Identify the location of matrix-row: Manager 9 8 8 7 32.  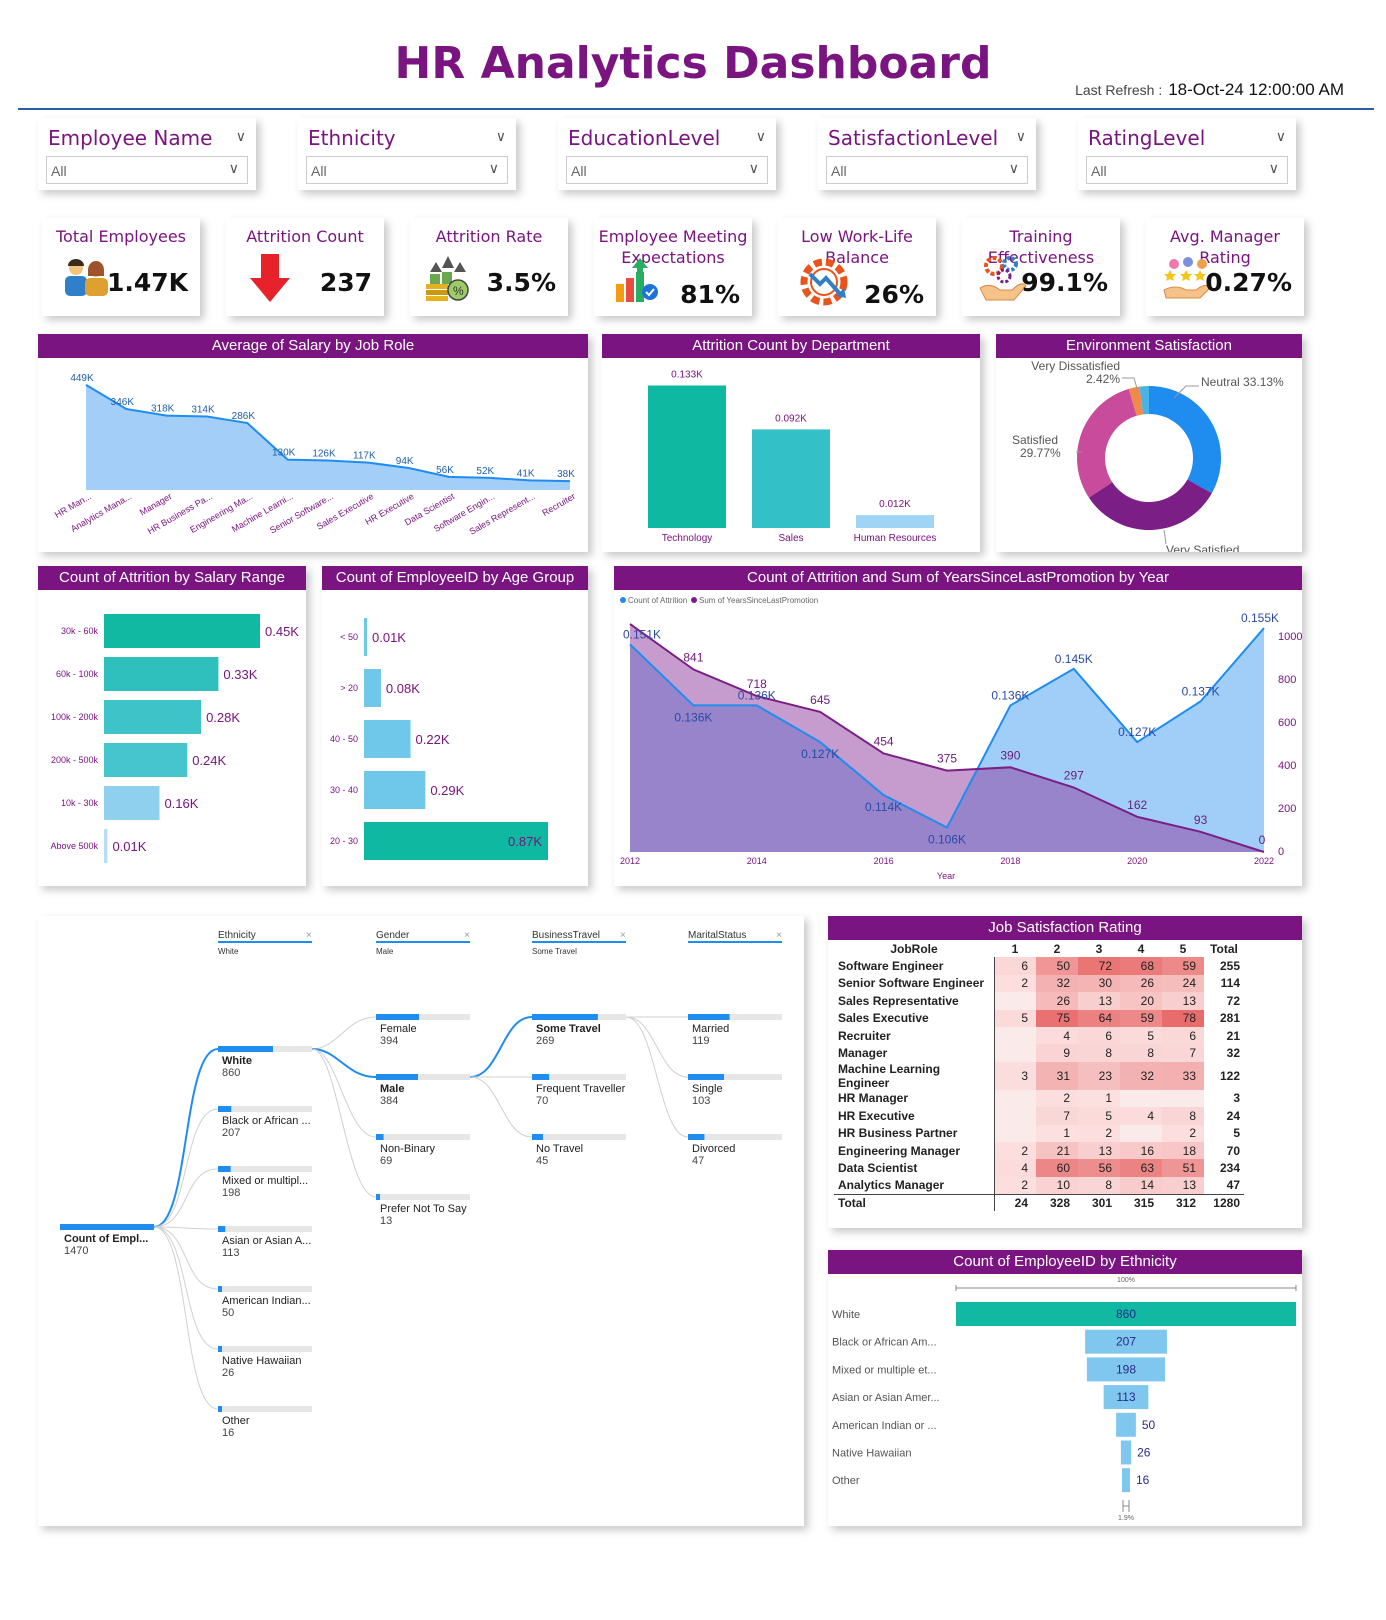
(1039, 1053).